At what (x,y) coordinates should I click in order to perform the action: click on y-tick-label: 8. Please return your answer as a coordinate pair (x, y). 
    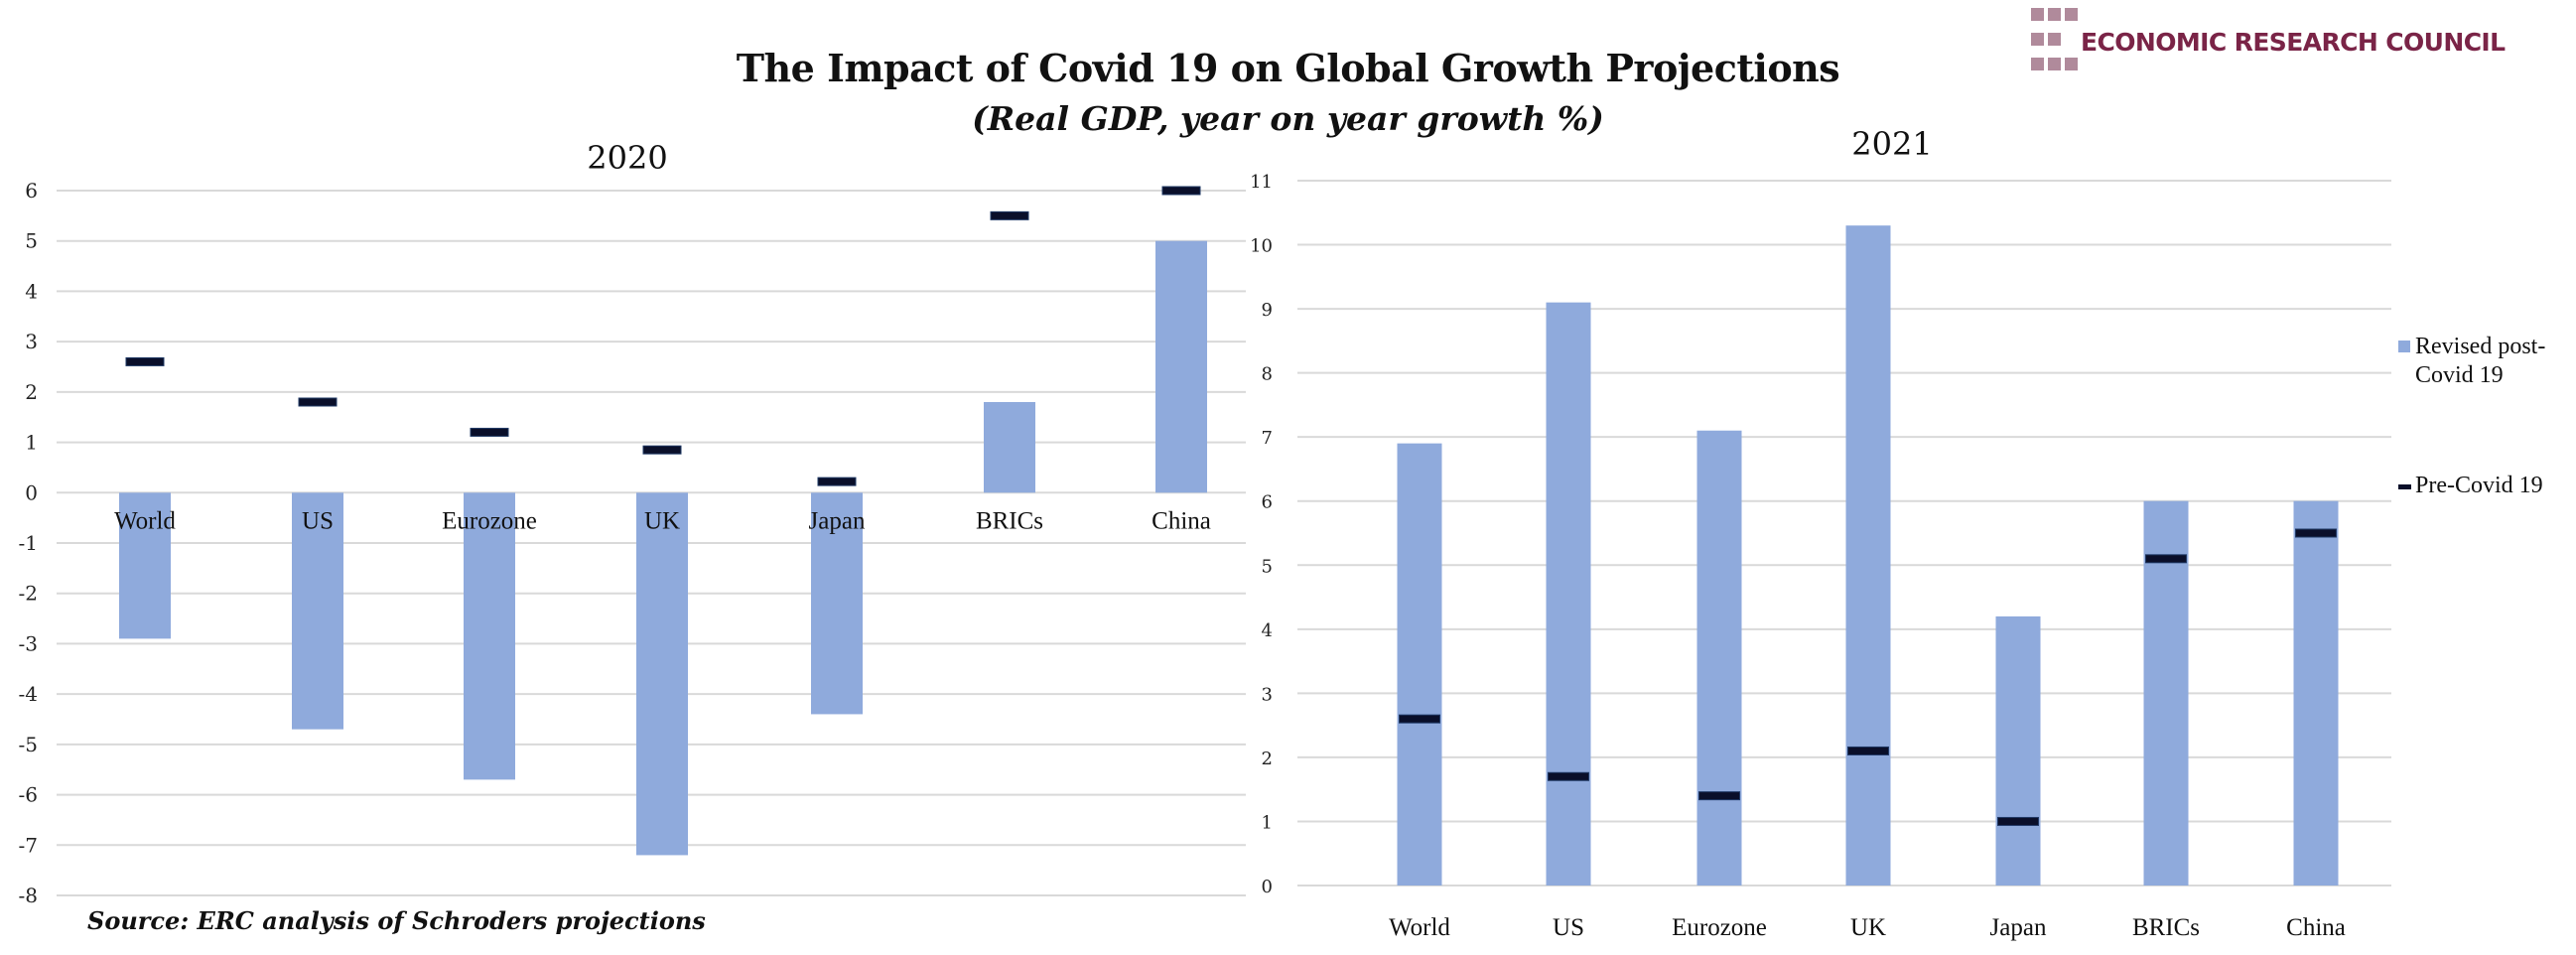
    Looking at the image, I should click on (1268, 374).